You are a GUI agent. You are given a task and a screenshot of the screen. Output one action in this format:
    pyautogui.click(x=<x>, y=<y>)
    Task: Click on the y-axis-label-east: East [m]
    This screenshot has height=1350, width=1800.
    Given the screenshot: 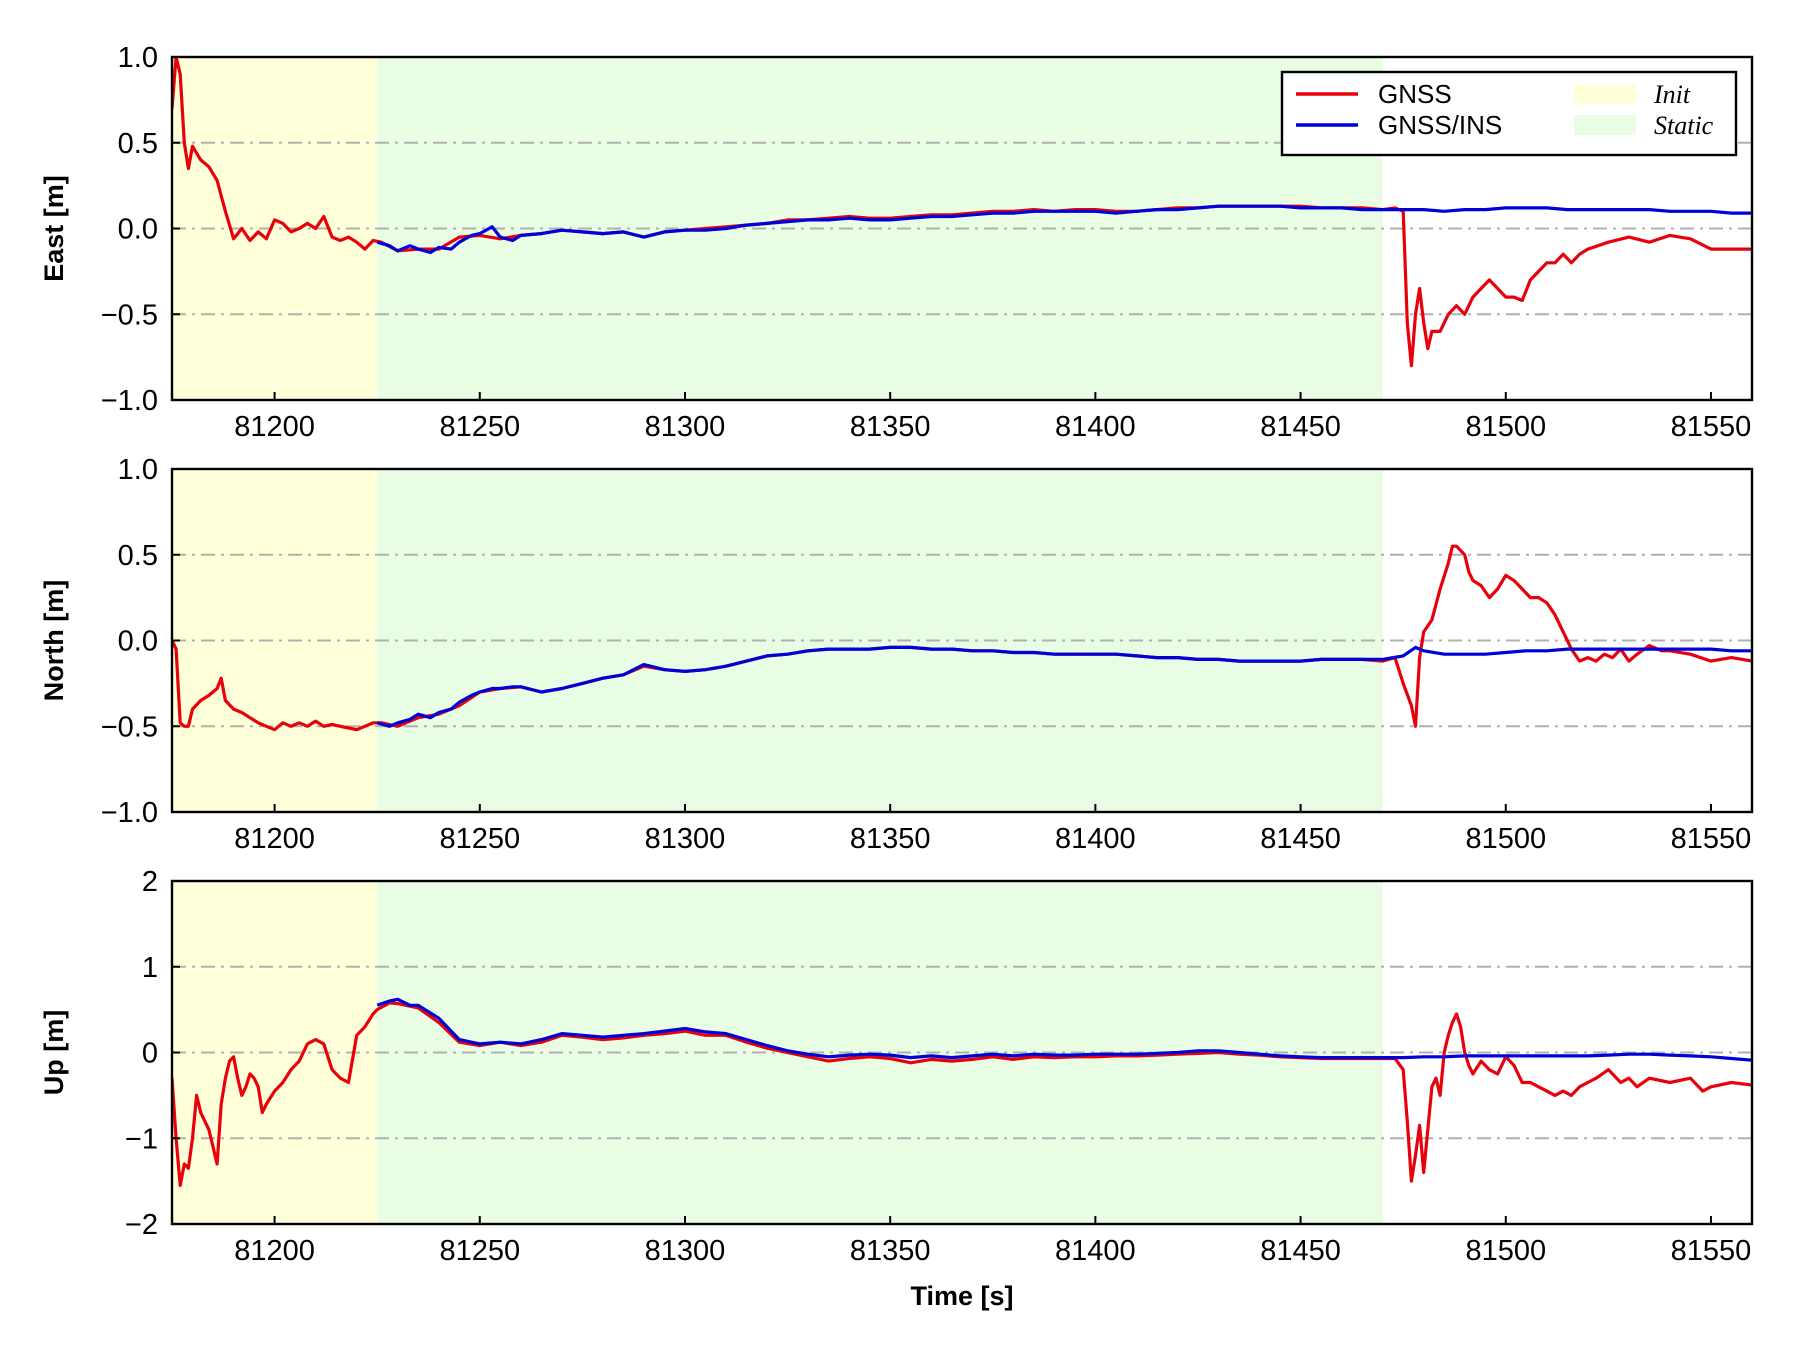 What is the action you would take?
    pyautogui.click(x=54, y=228)
    